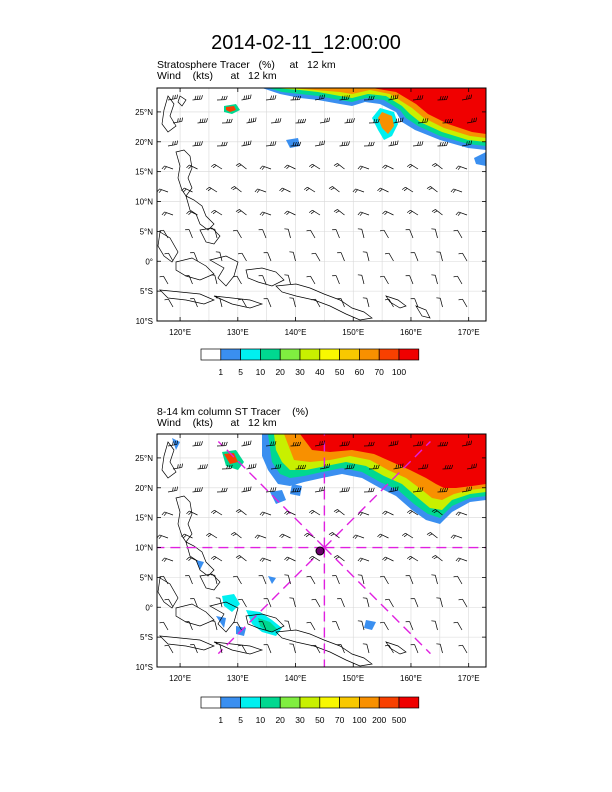  Describe the element at coordinates (144, 518) in the screenshot. I see `lat-tick-label: 15°N` at that location.